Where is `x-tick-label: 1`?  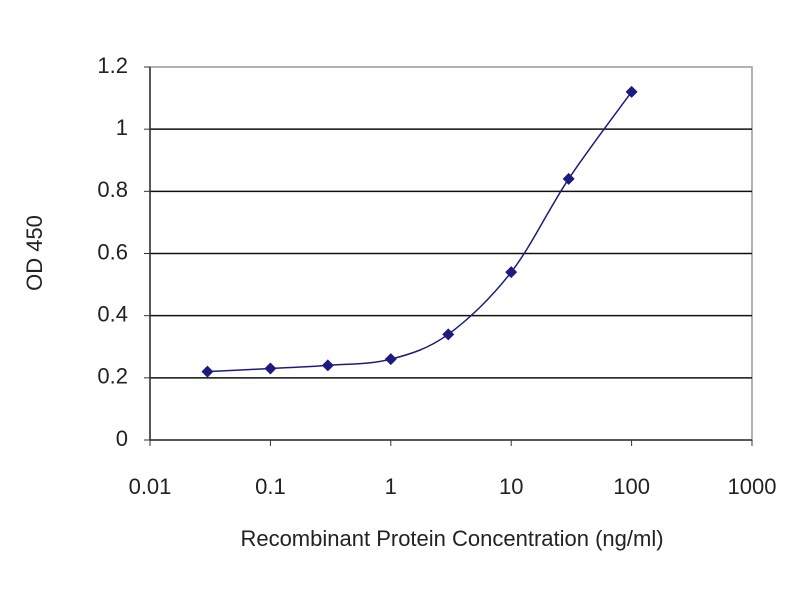
x-tick-label: 1 is located at coordinates (391, 486).